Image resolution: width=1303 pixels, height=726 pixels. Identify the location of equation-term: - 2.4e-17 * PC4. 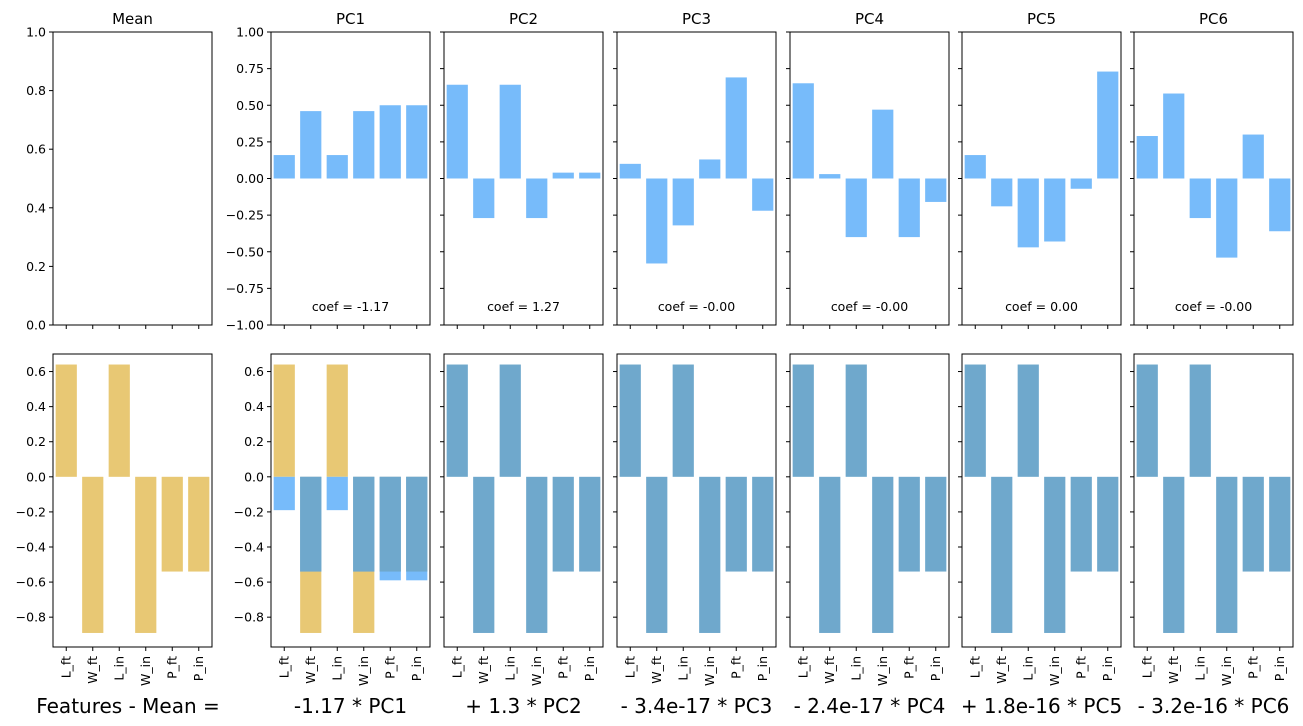
(870, 706).